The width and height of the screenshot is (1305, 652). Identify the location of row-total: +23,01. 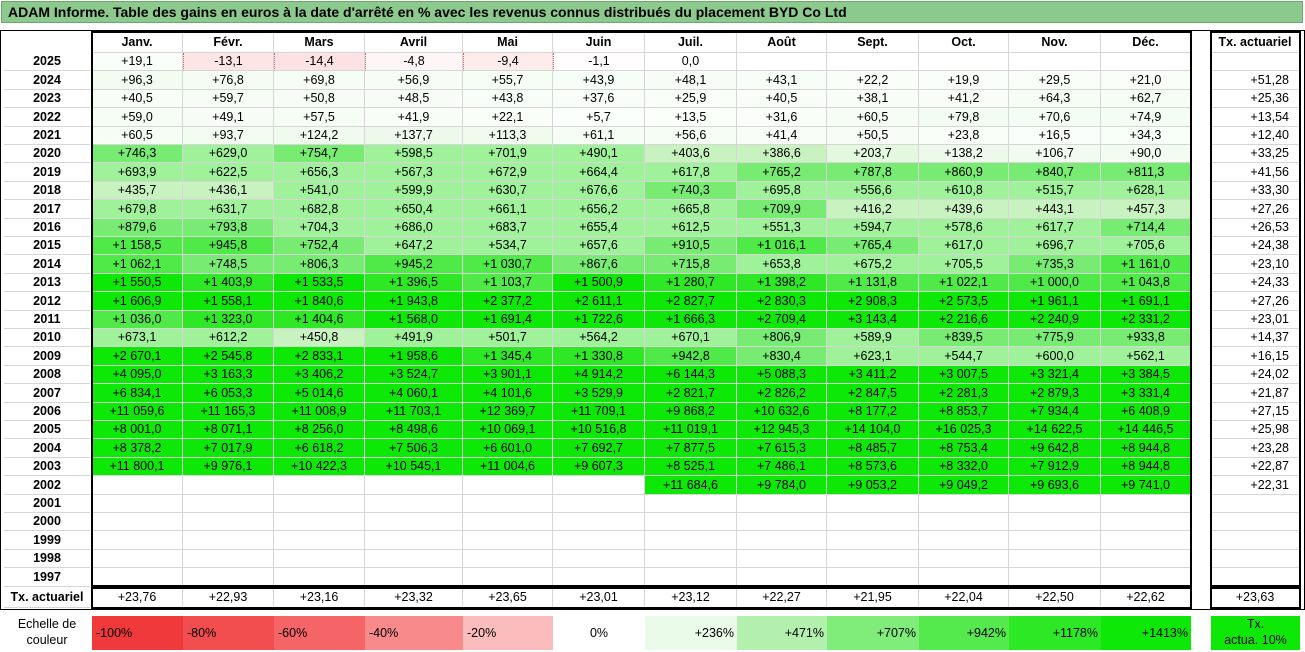
(1255, 320).